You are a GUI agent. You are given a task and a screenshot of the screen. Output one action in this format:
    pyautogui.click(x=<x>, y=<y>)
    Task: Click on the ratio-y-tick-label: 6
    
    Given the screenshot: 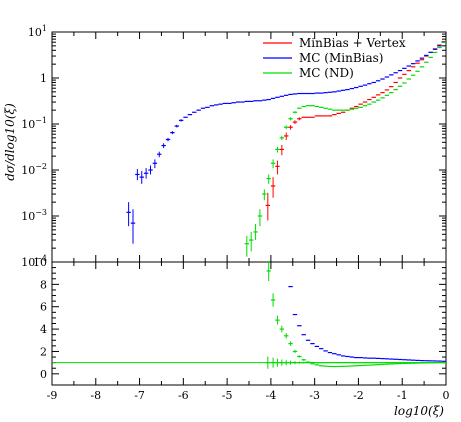 What is the action you would take?
    pyautogui.click(x=43, y=307)
    